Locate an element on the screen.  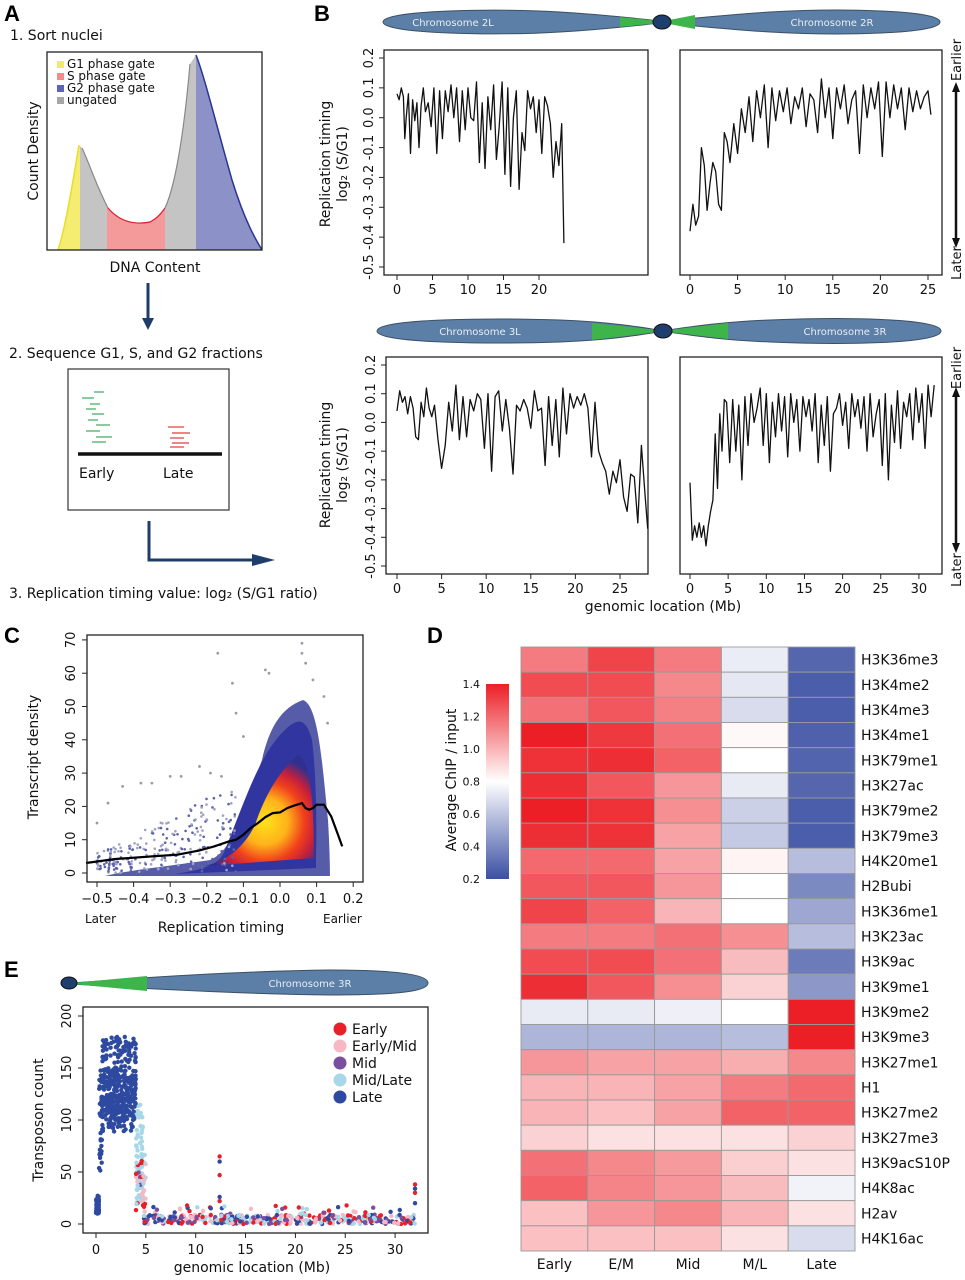
earlier-later-arrow-top: Earlier Later is located at coordinates (957, 159).